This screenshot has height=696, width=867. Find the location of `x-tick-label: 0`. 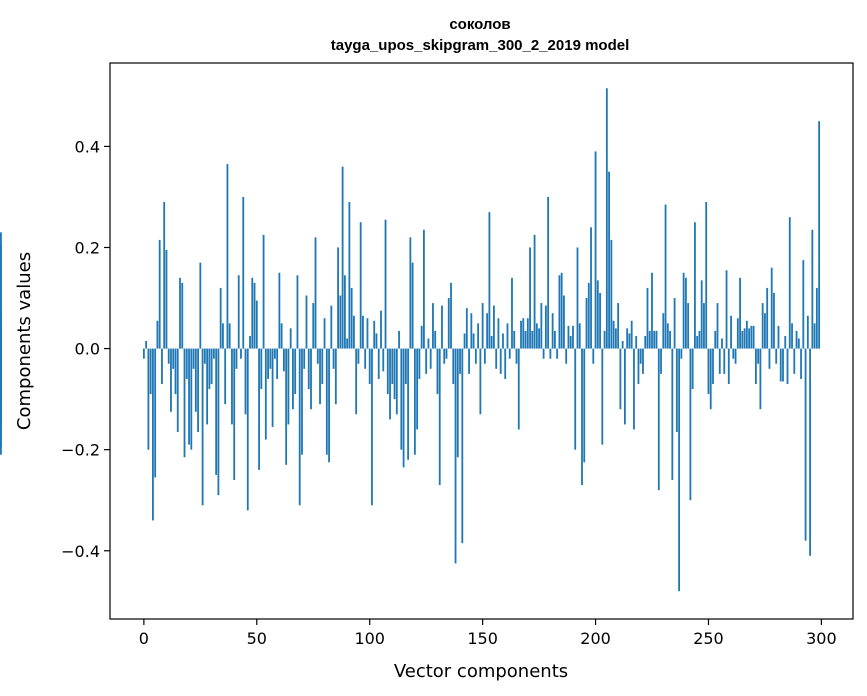

x-tick-label: 0 is located at coordinates (144, 638).